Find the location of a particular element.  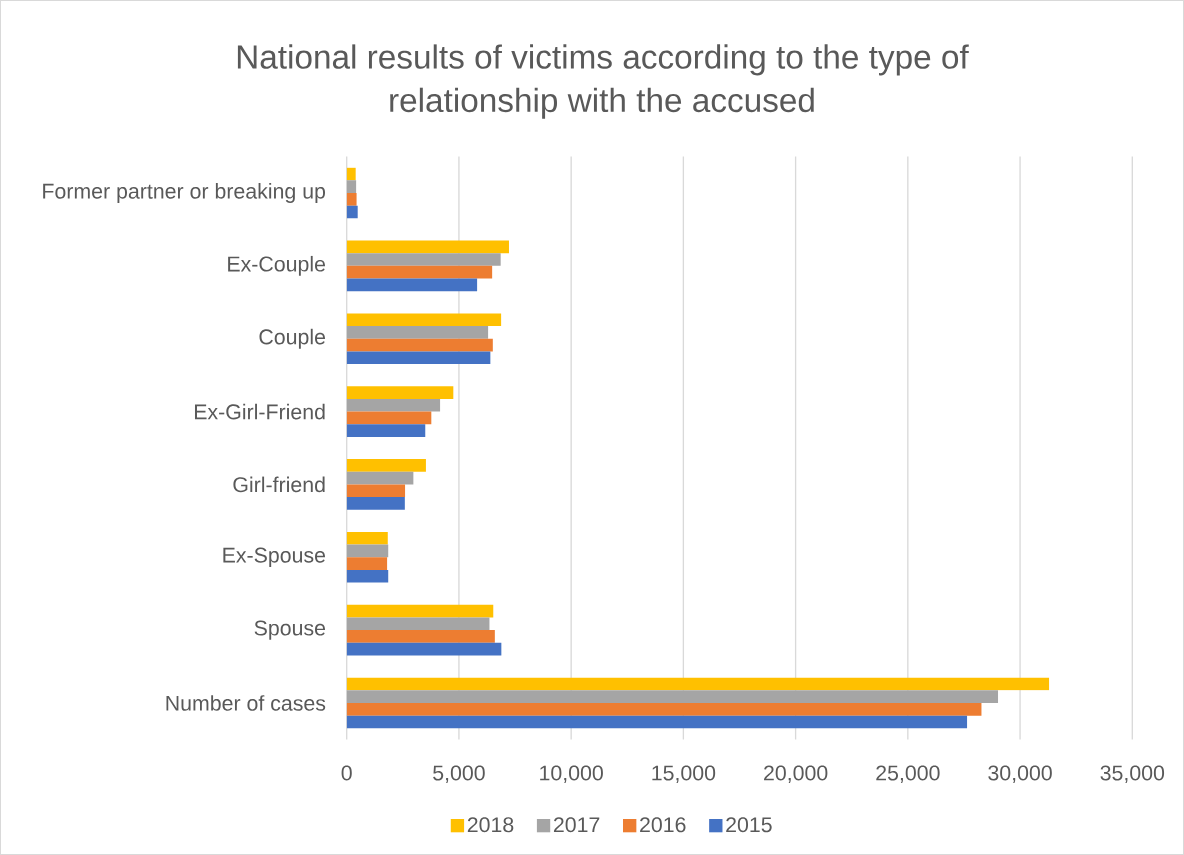

x-tick-label: 25,000 is located at coordinates (908, 774).